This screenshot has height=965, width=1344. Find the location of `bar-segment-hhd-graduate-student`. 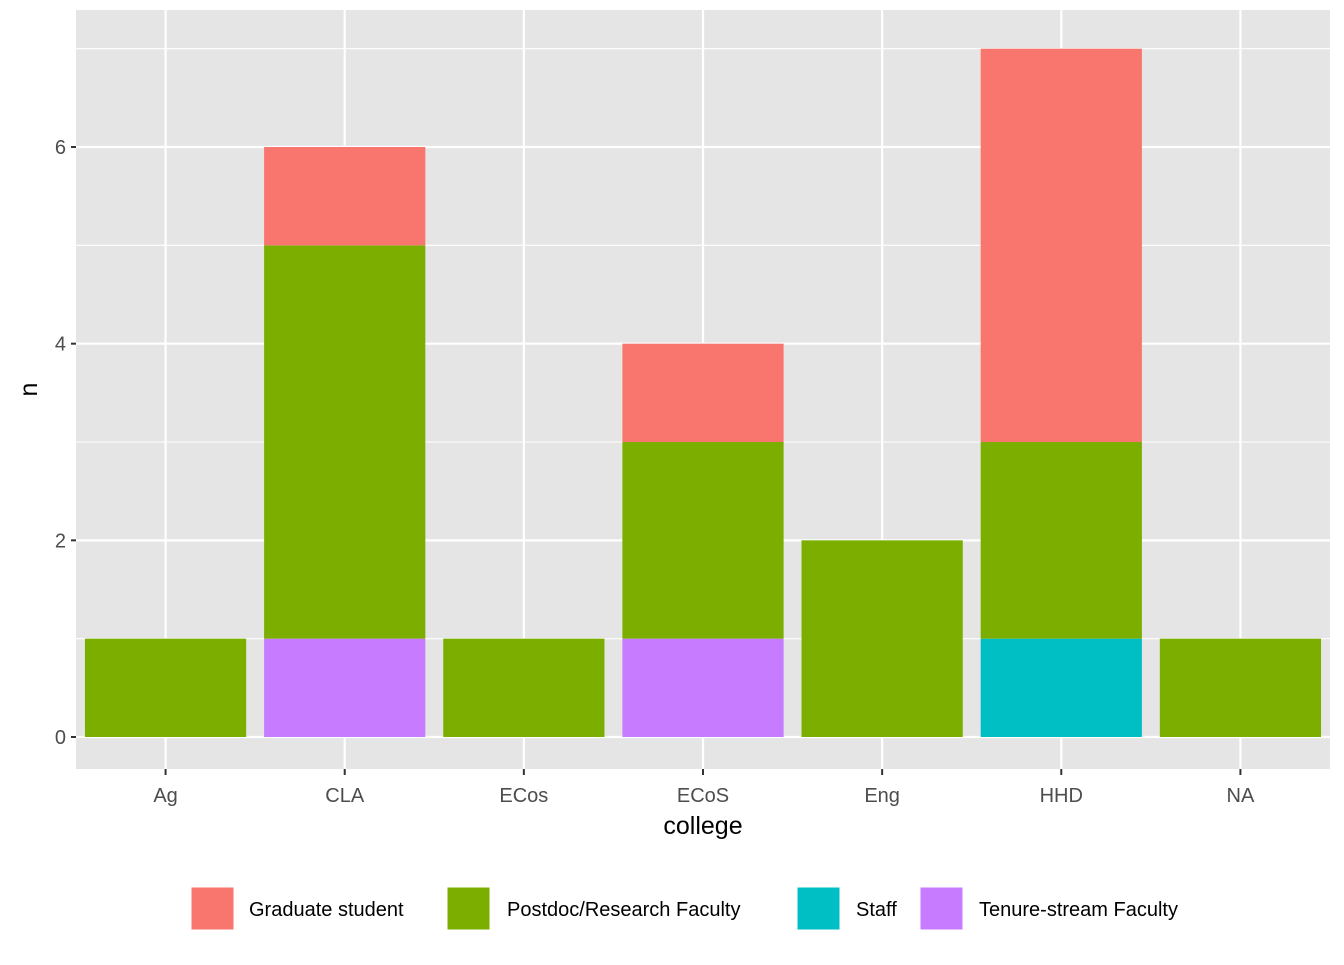

bar-segment-hhd-graduate-student is located at coordinates (1061, 245).